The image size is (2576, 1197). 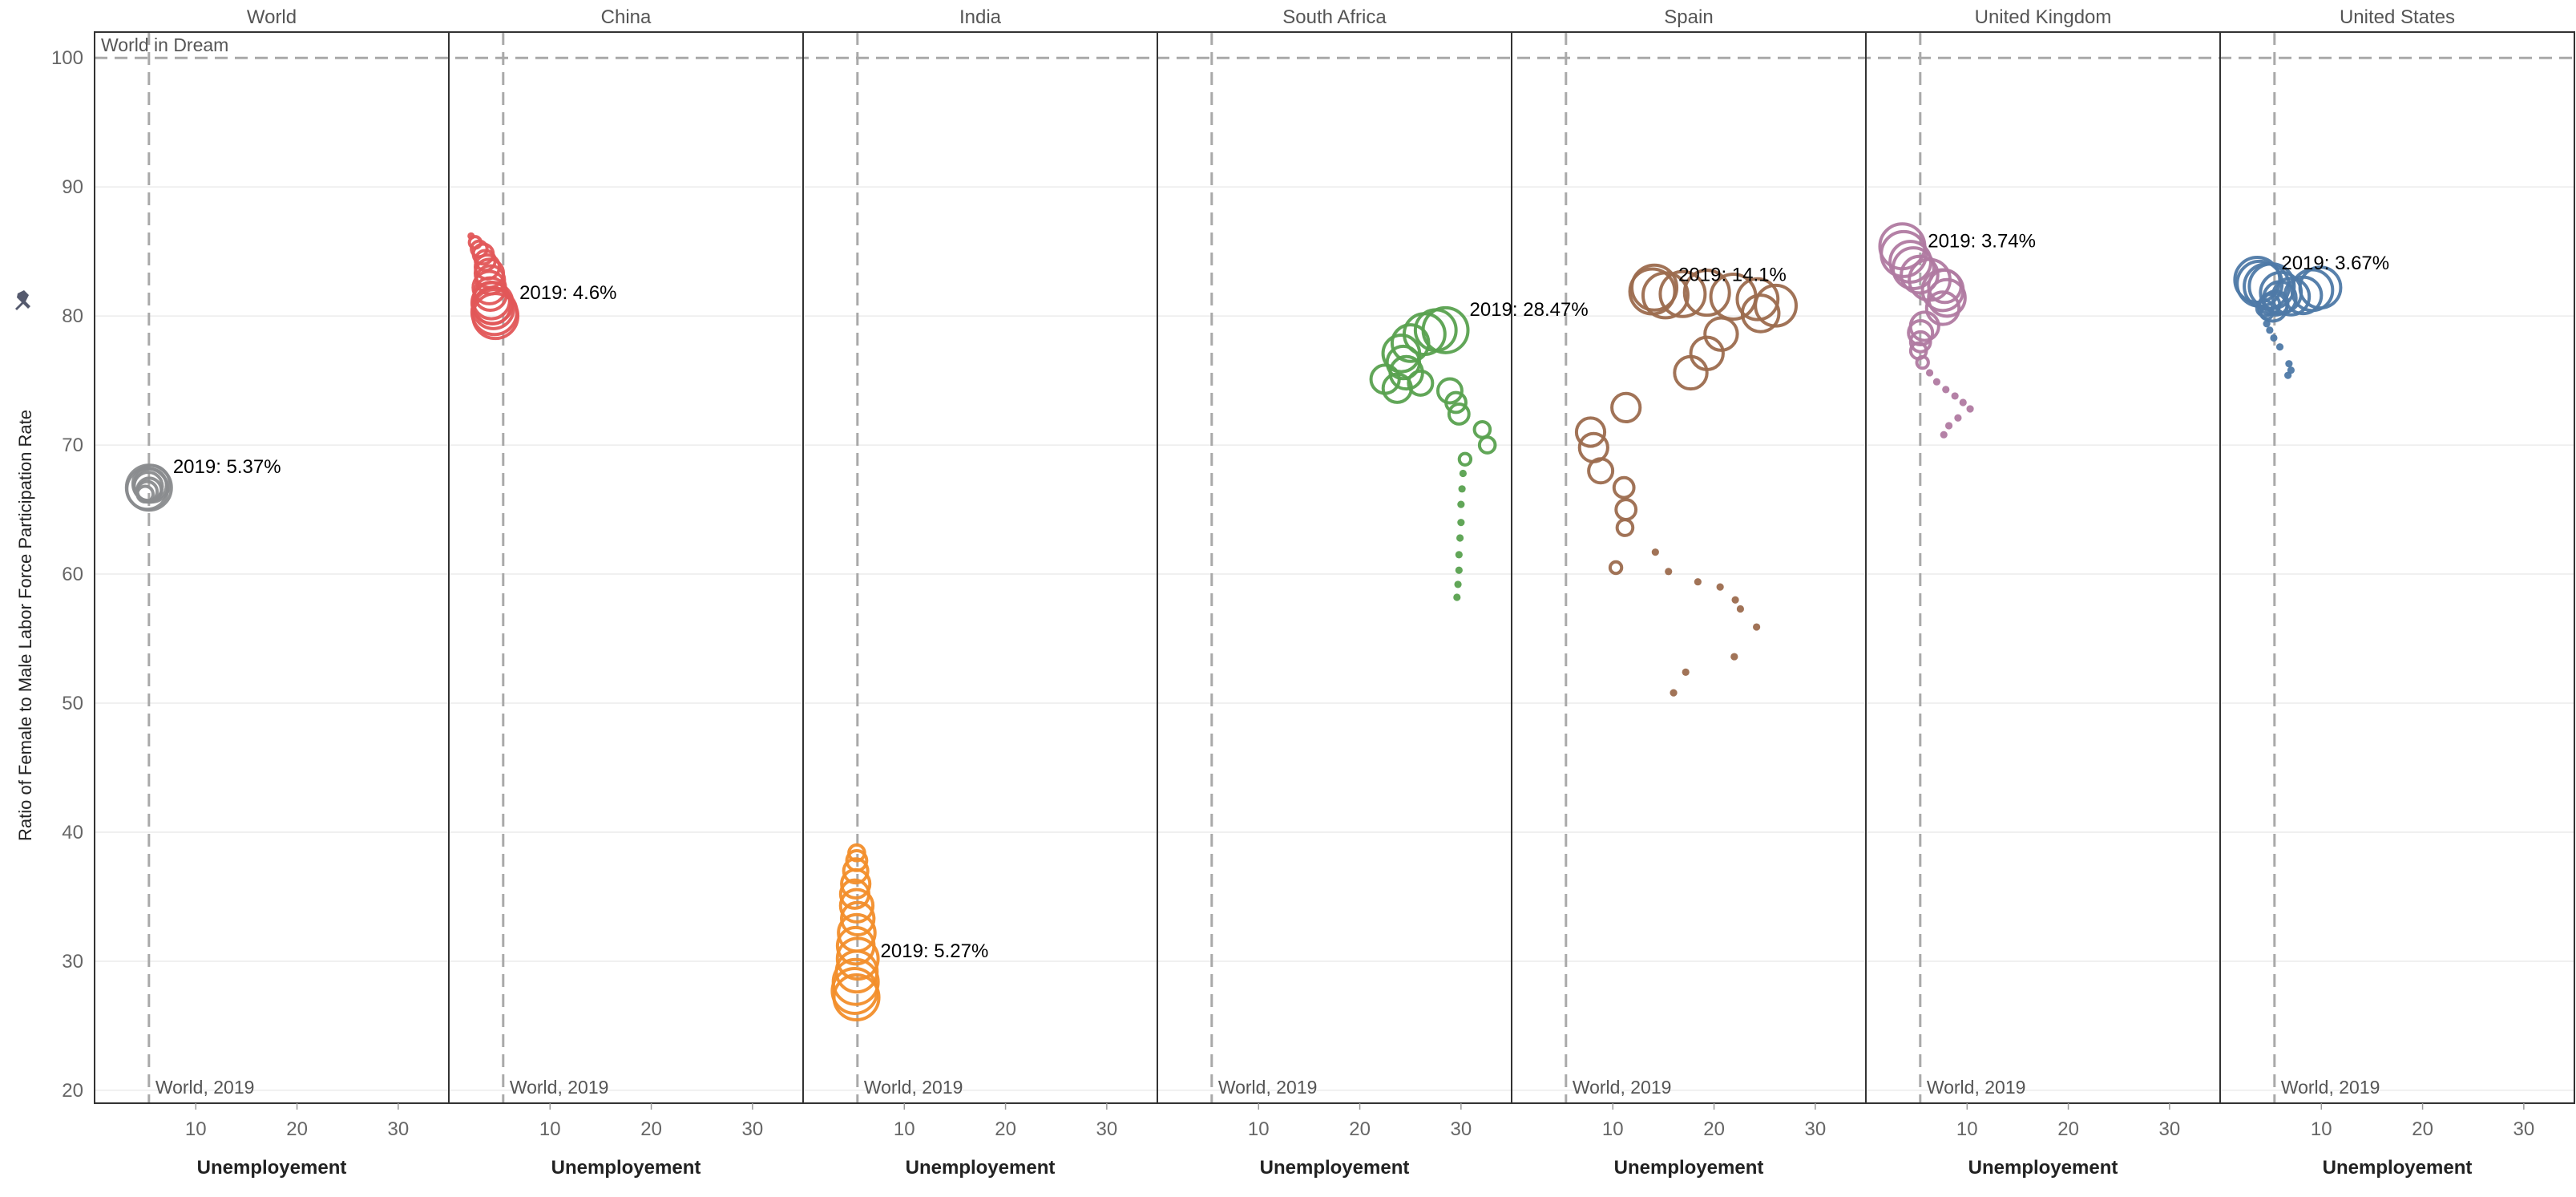 I want to click on y-axis: 20 30 40 50 60 70 80 90 100, so click(x=67, y=574).